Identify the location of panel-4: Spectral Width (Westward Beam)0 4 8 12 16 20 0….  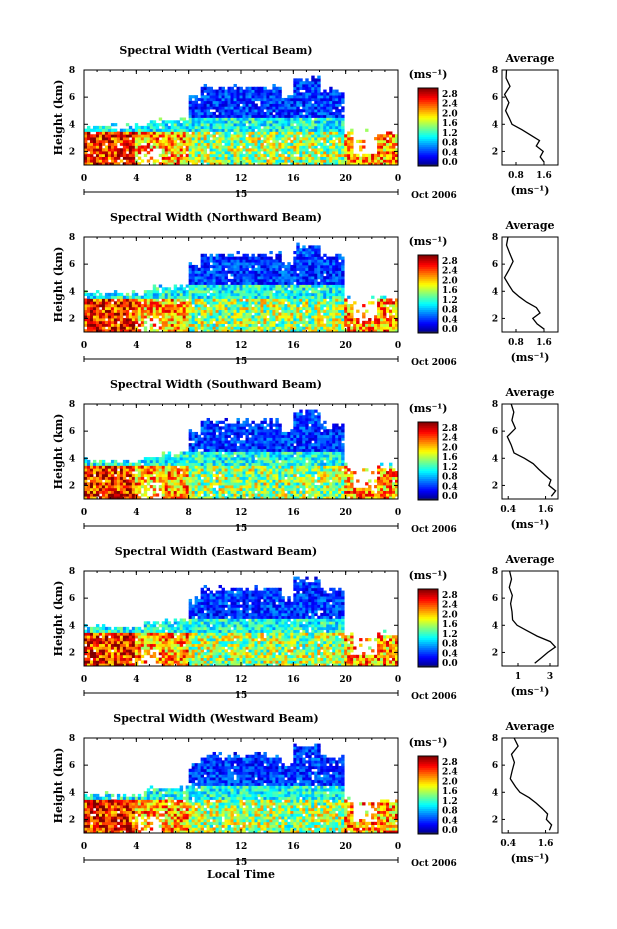
(305, 790).